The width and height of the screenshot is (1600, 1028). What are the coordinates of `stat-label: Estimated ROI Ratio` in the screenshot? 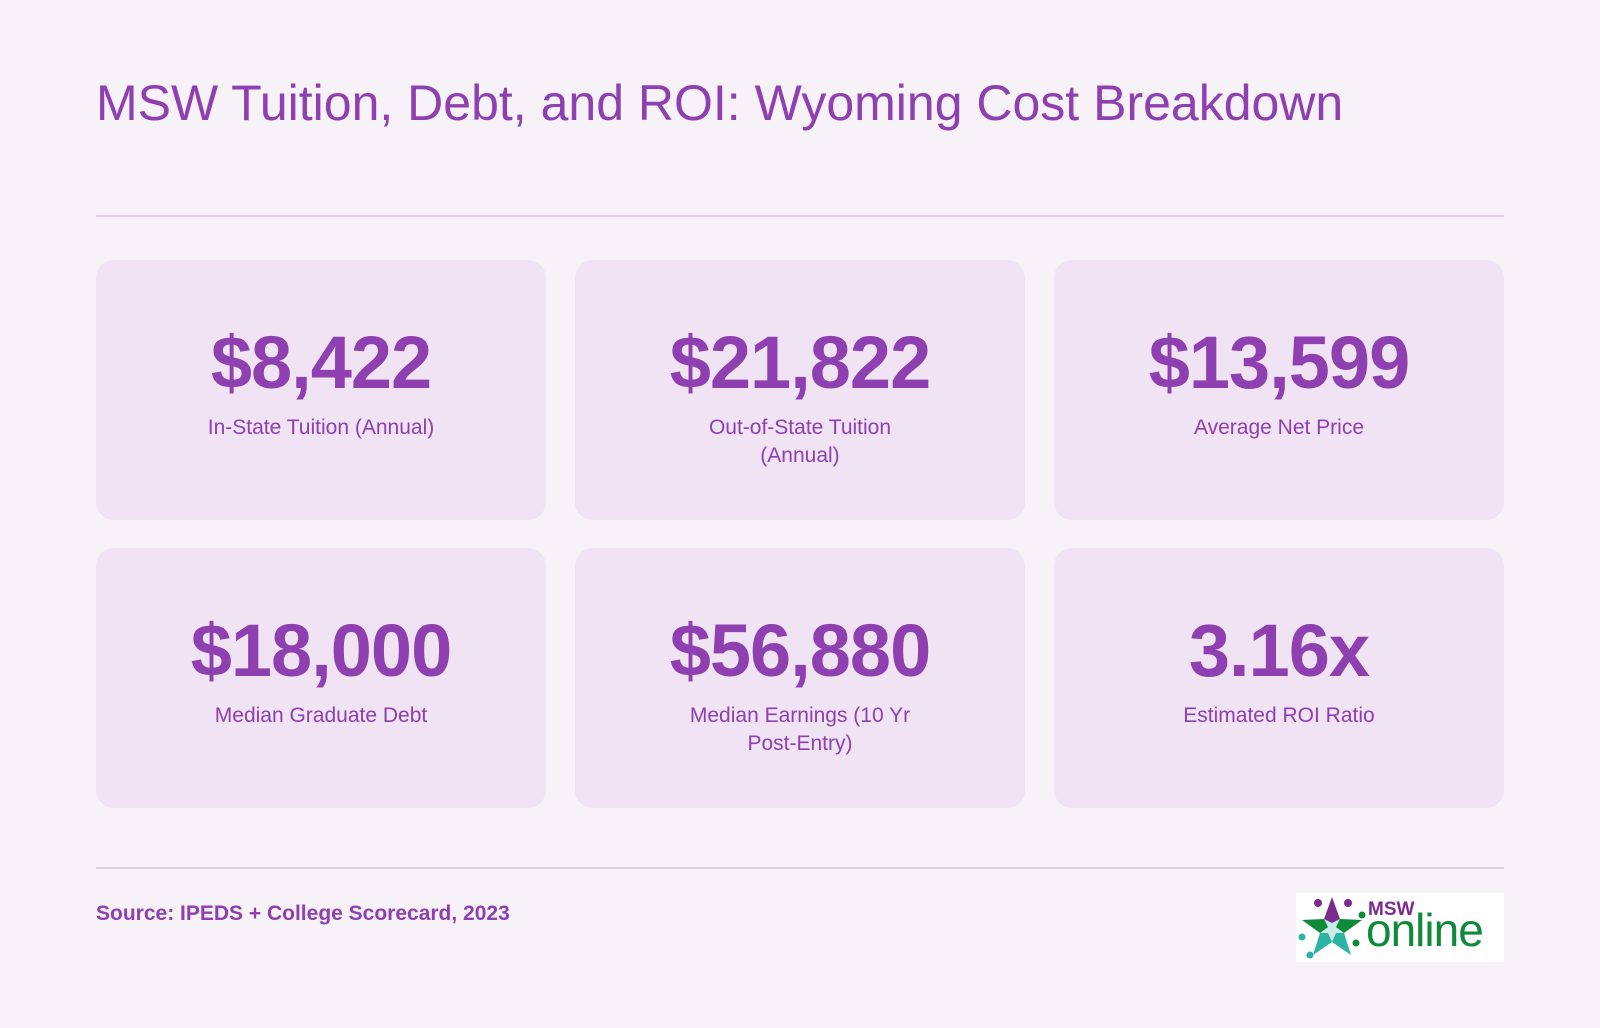 It's located at (1279, 715).